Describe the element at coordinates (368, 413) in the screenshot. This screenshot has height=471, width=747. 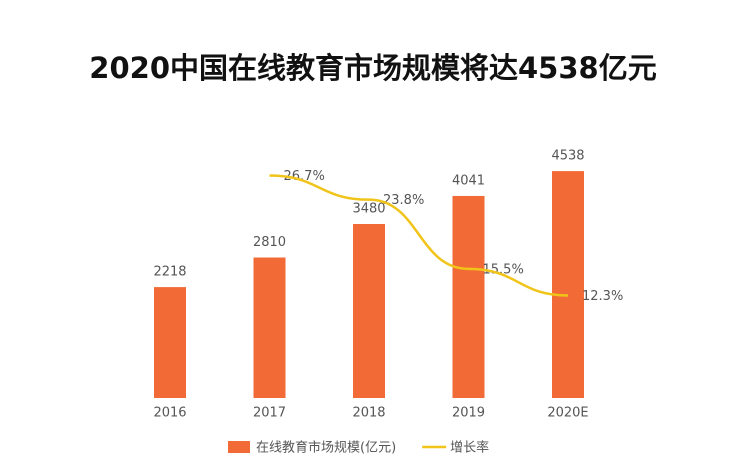
I see `x-tick-label: 2018` at that location.